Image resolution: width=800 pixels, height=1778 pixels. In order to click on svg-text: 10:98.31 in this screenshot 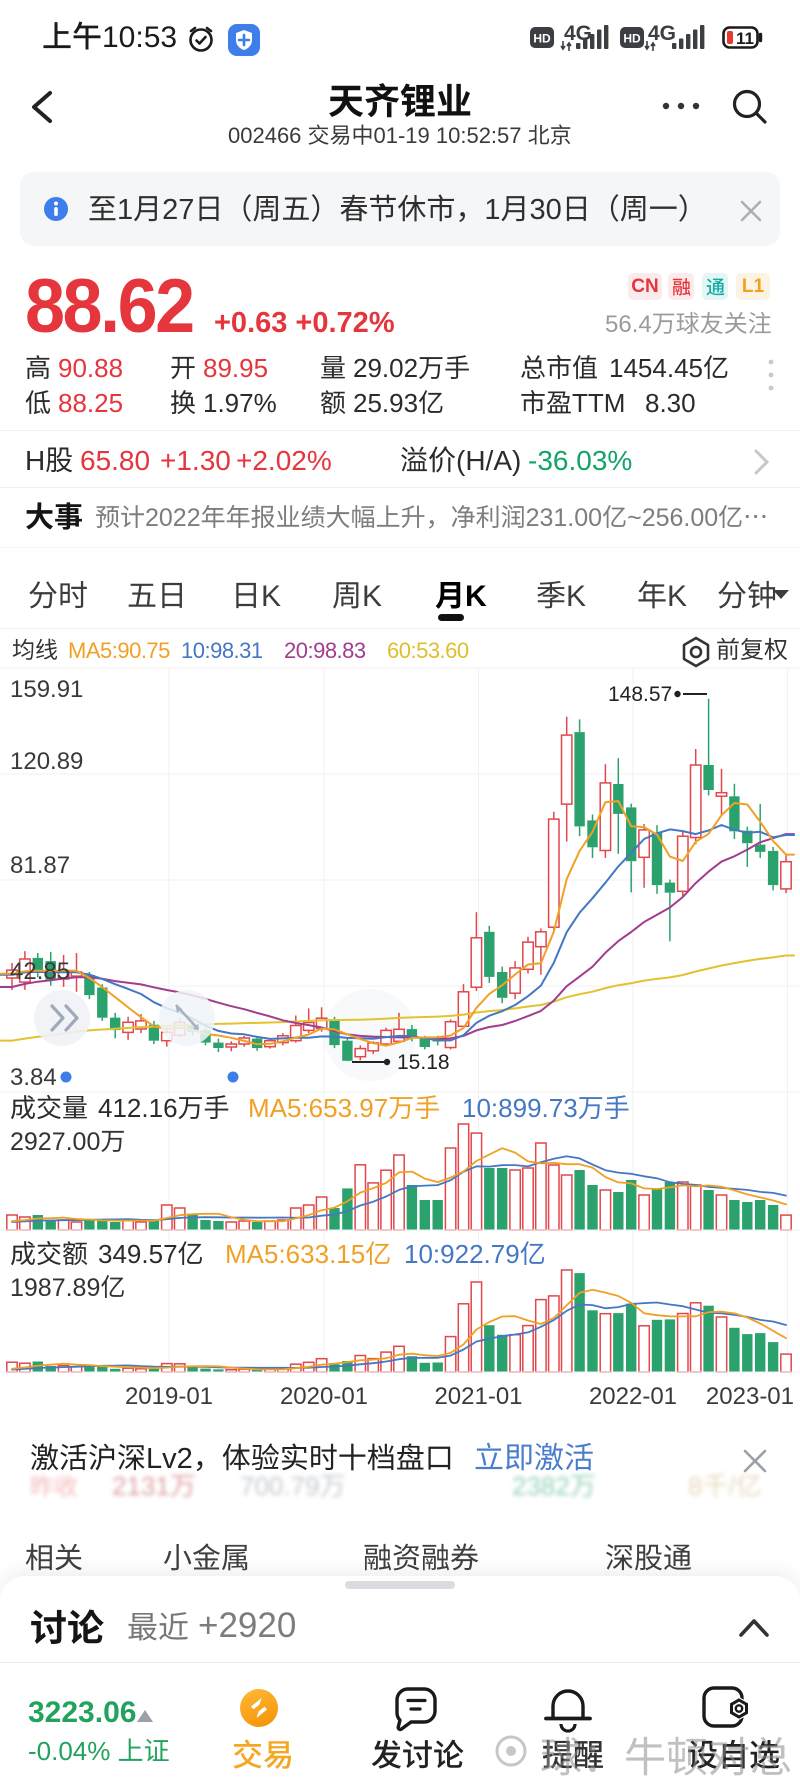, I will do `click(222, 650)`.